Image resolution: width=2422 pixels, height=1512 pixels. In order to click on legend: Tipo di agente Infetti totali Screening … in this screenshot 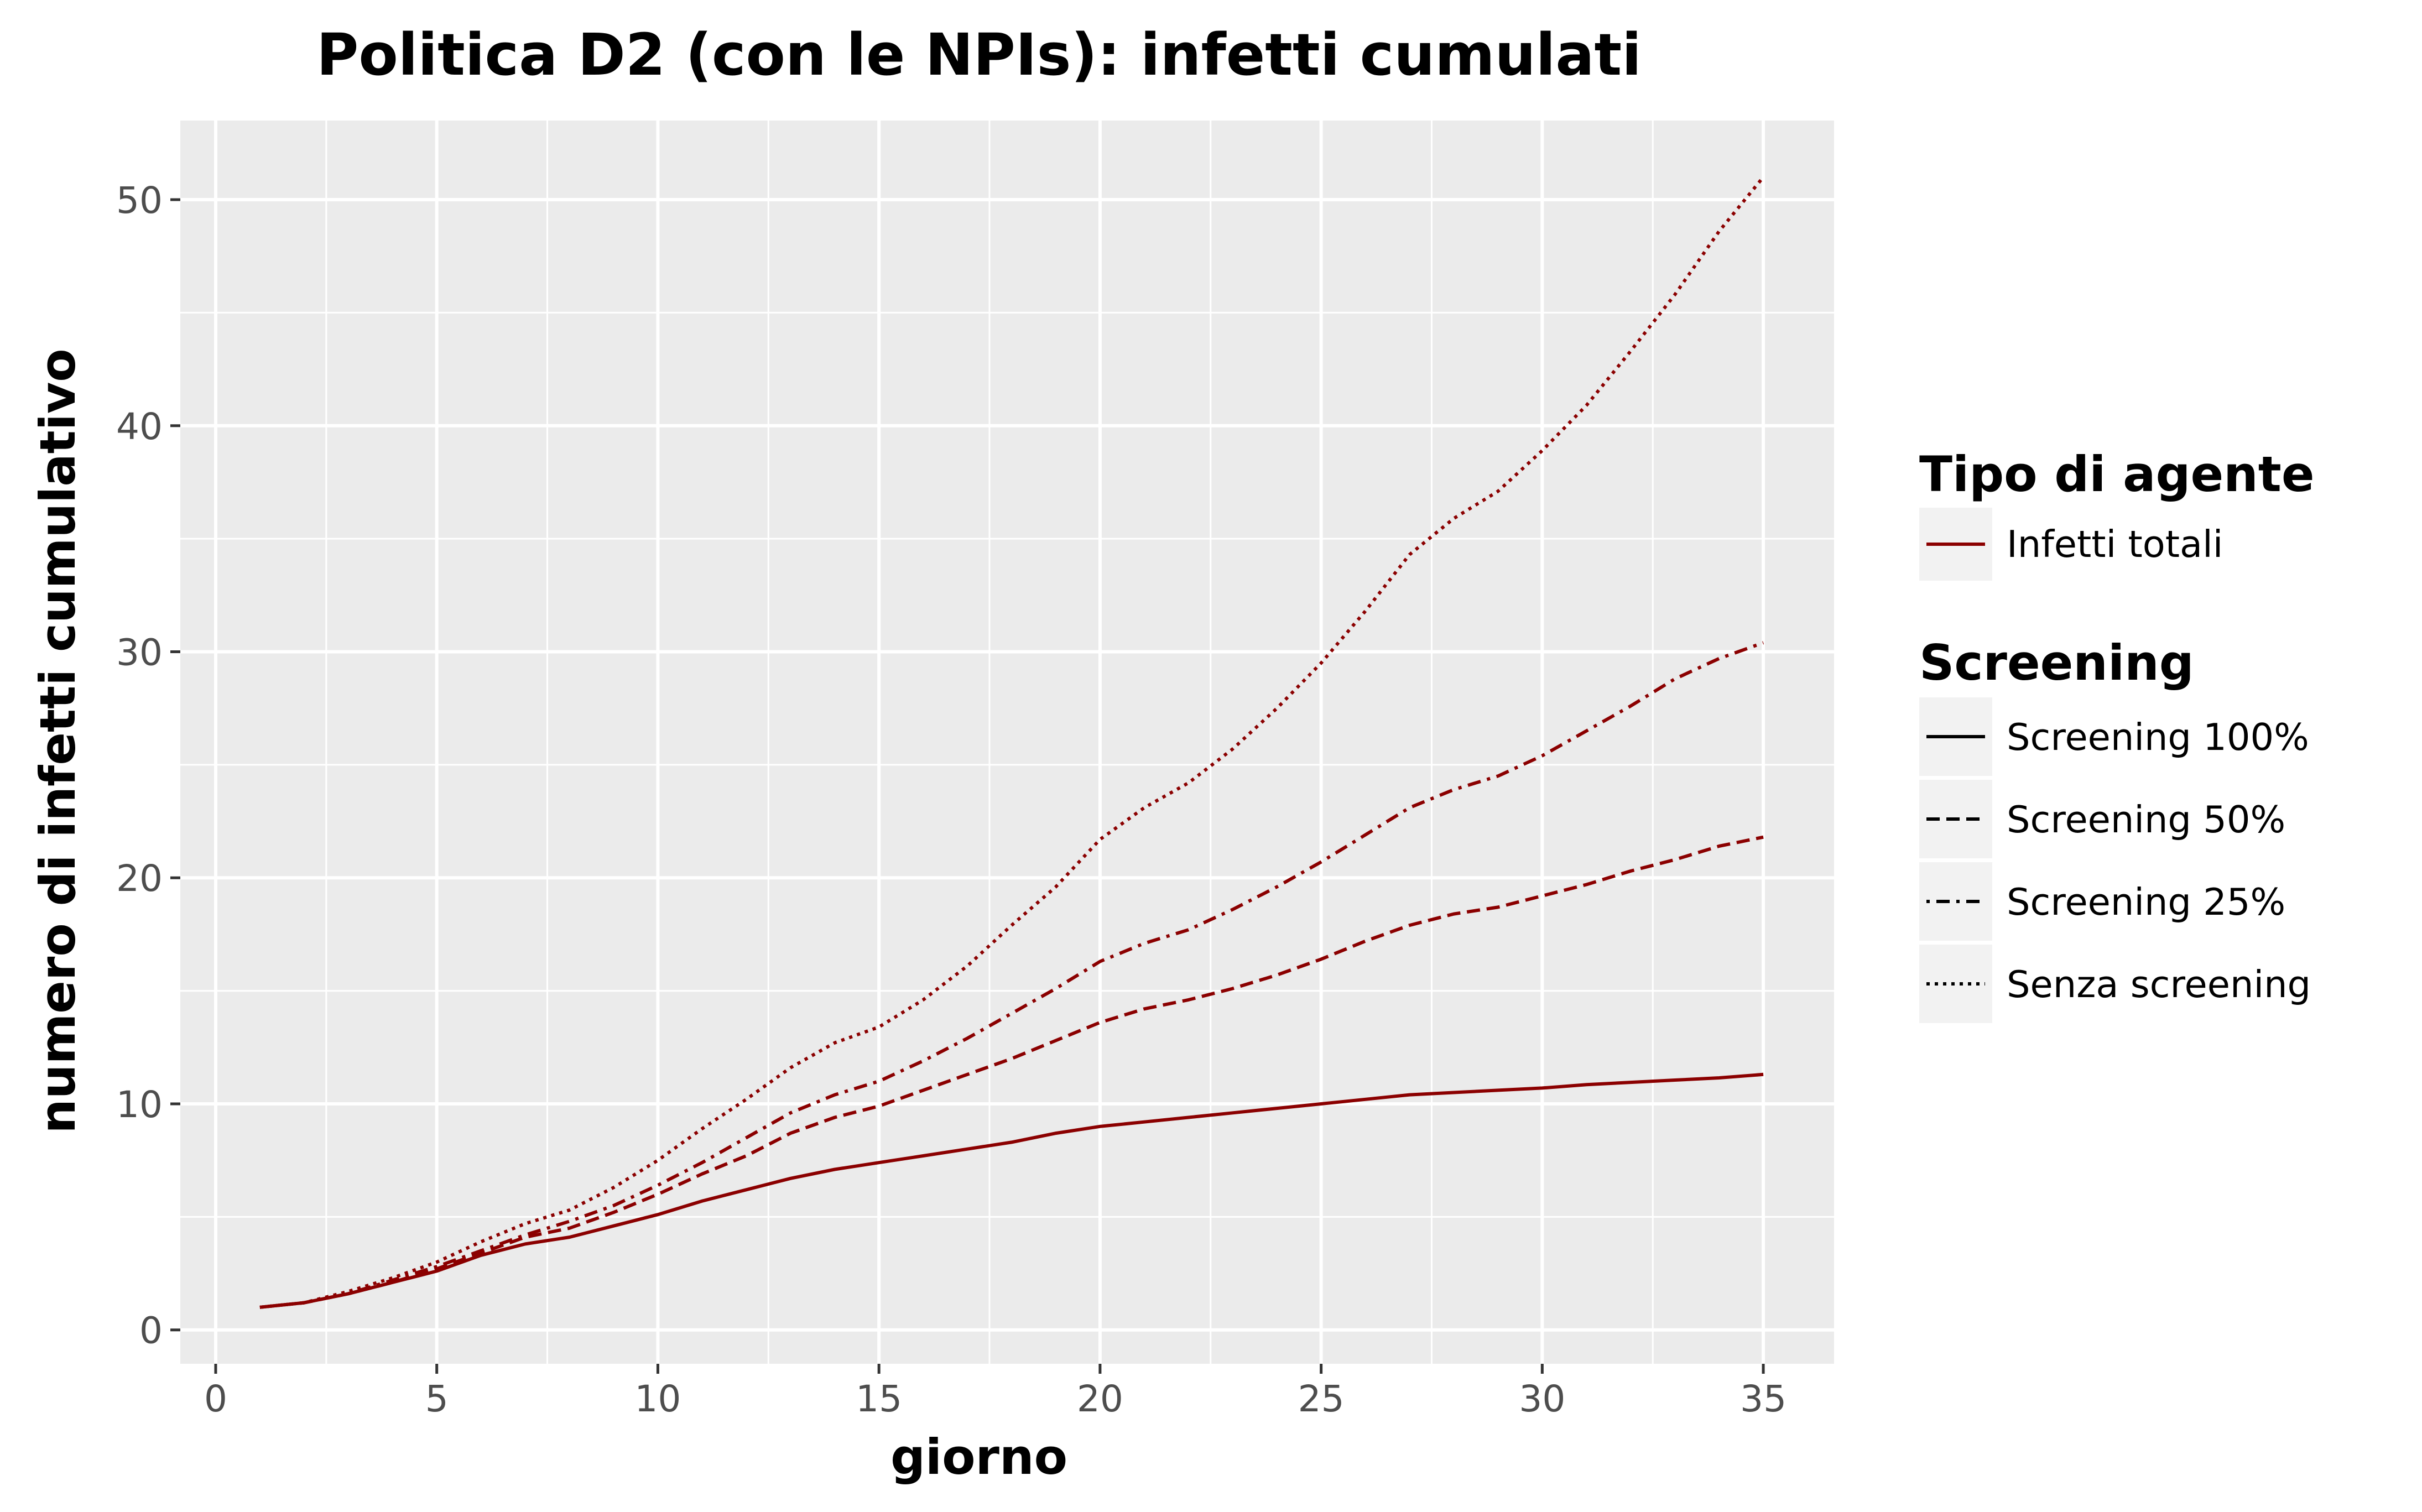, I will do `click(2117, 734)`.